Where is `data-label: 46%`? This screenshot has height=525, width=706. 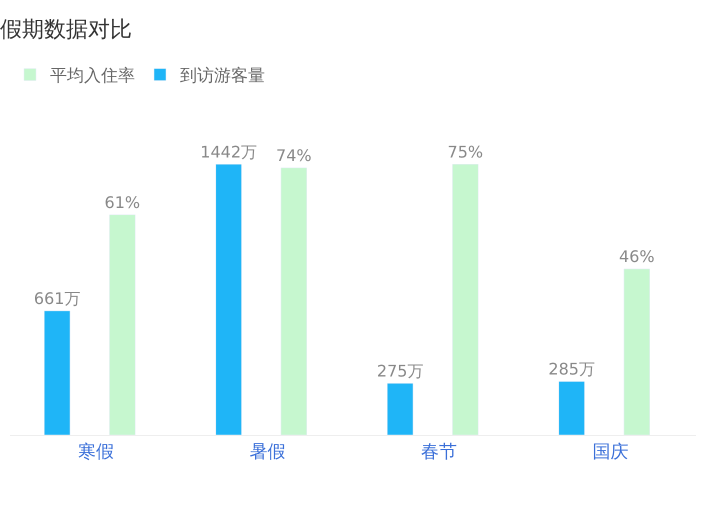 data-label: 46% is located at coordinates (637, 256).